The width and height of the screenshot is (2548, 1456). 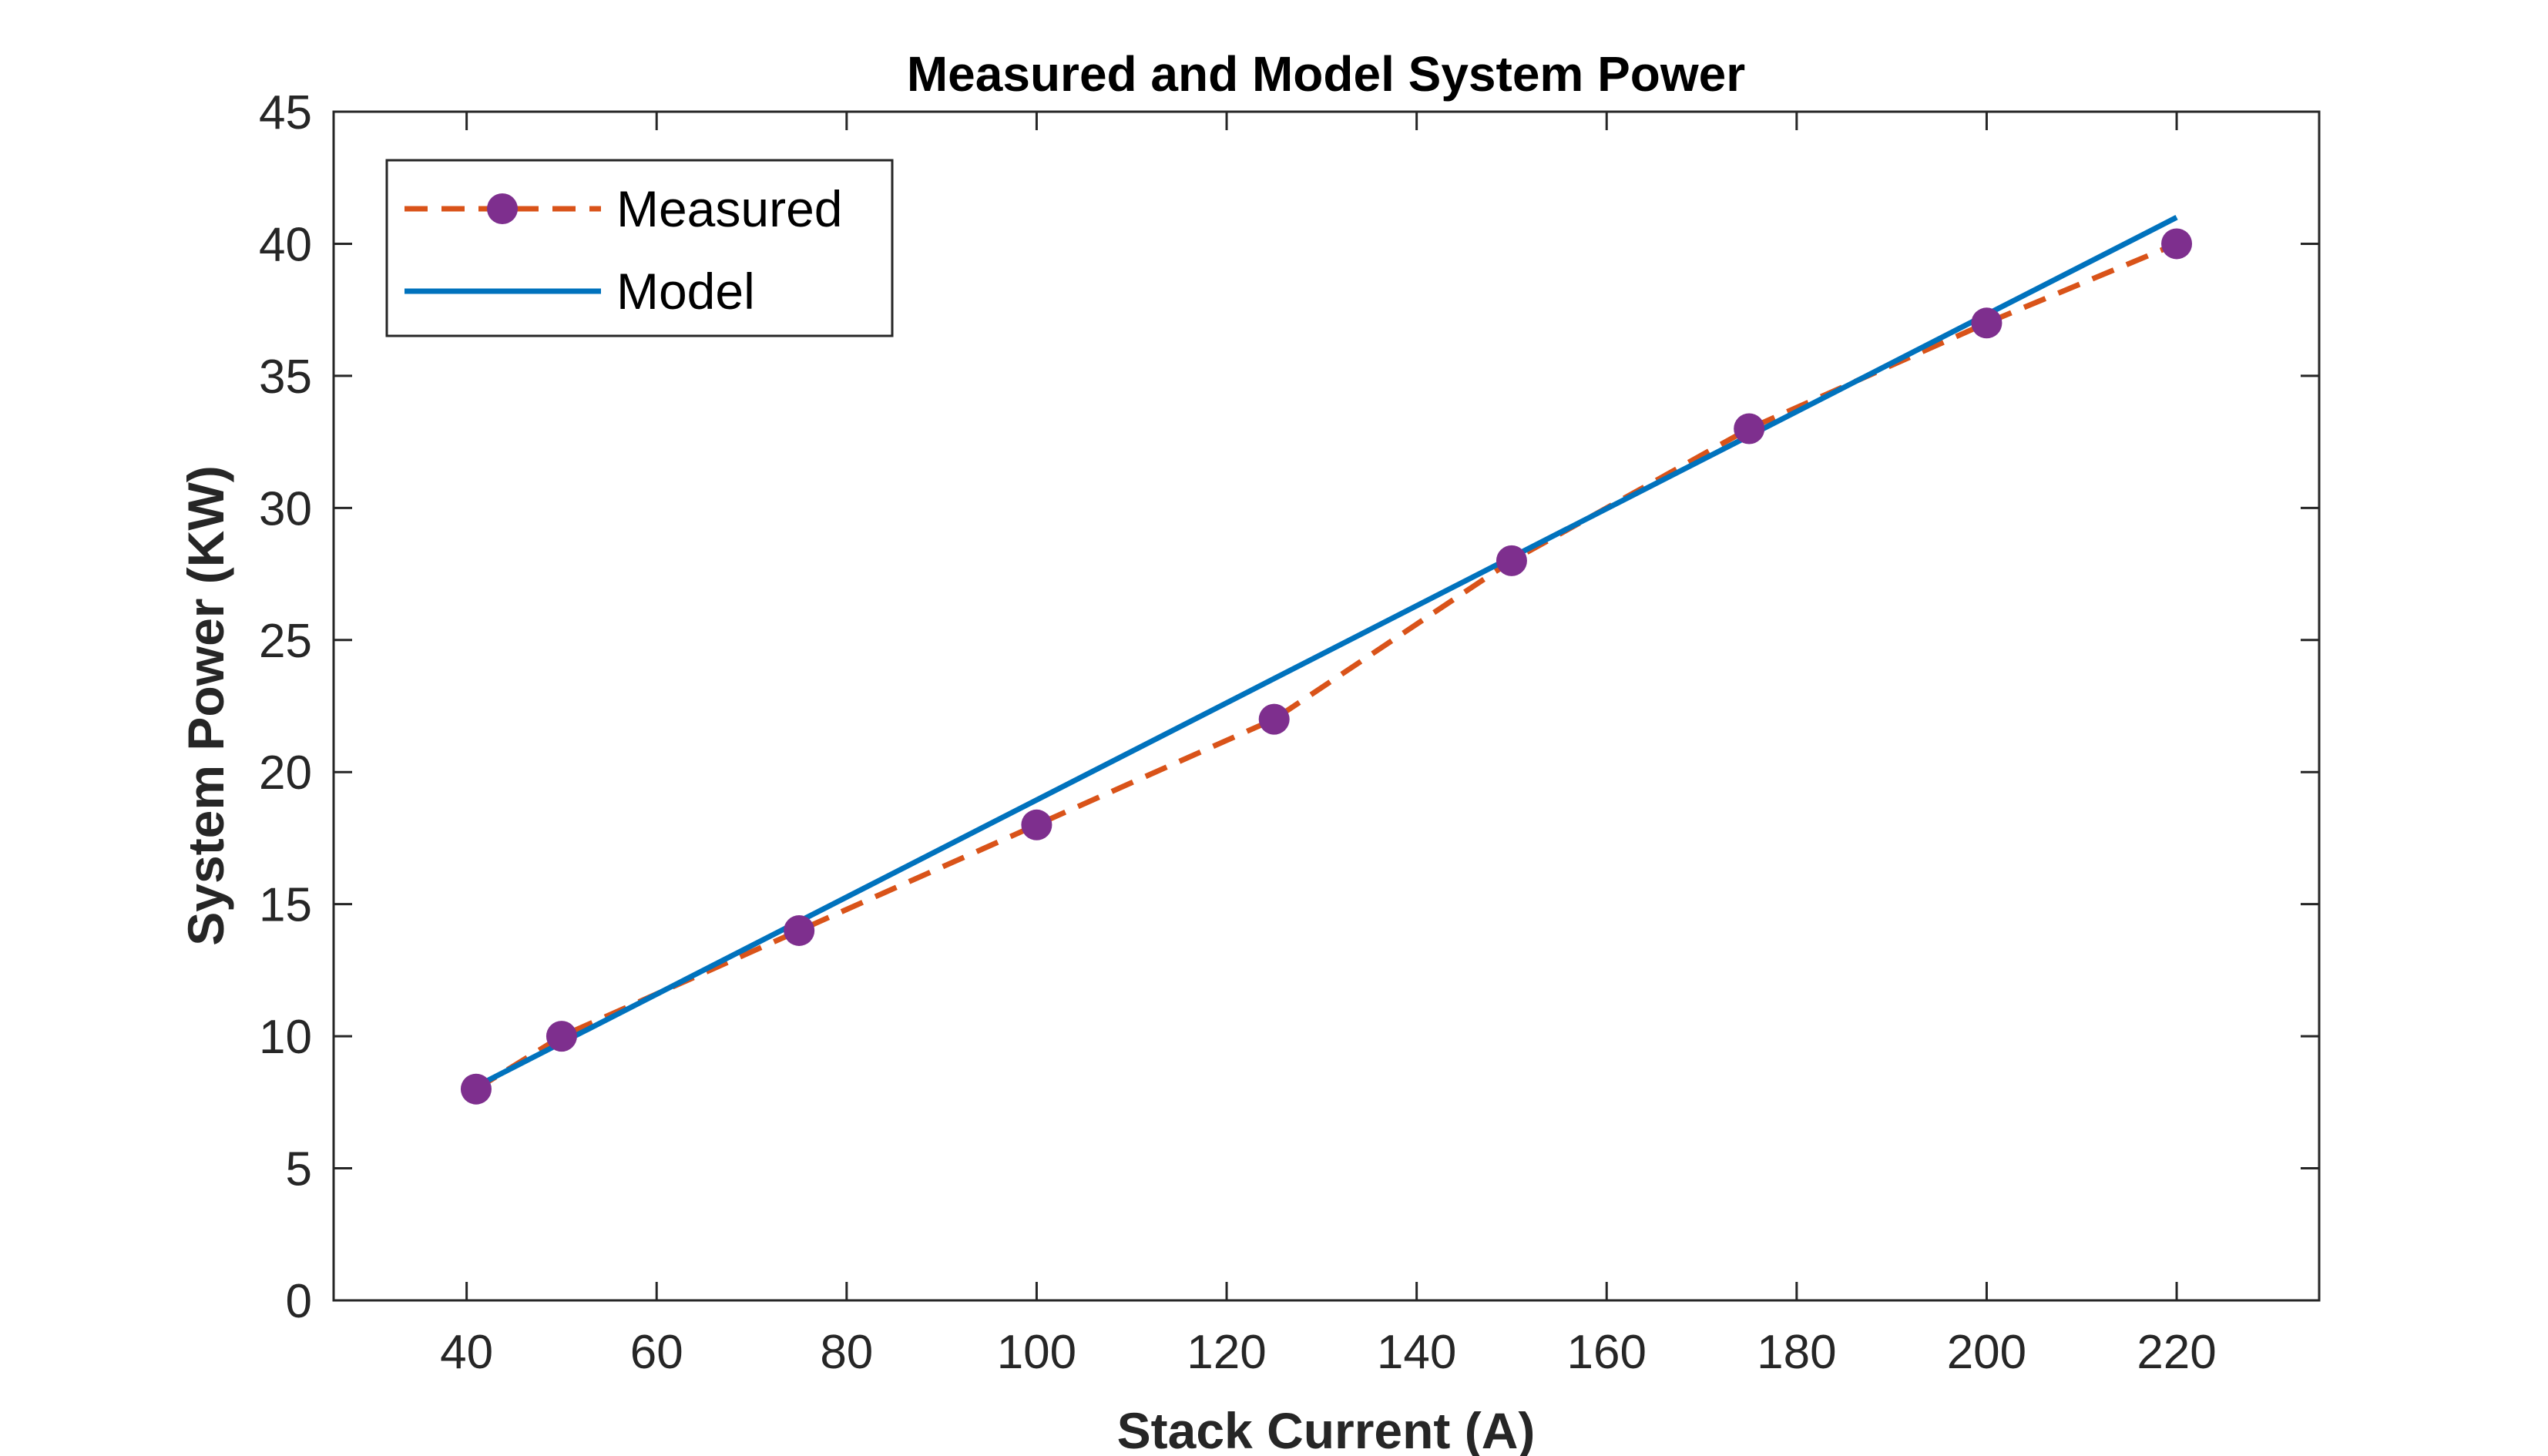 What do you see at coordinates (1607, 1352) in the screenshot?
I see `x-tick-label: 160` at bounding box center [1607, 1352].